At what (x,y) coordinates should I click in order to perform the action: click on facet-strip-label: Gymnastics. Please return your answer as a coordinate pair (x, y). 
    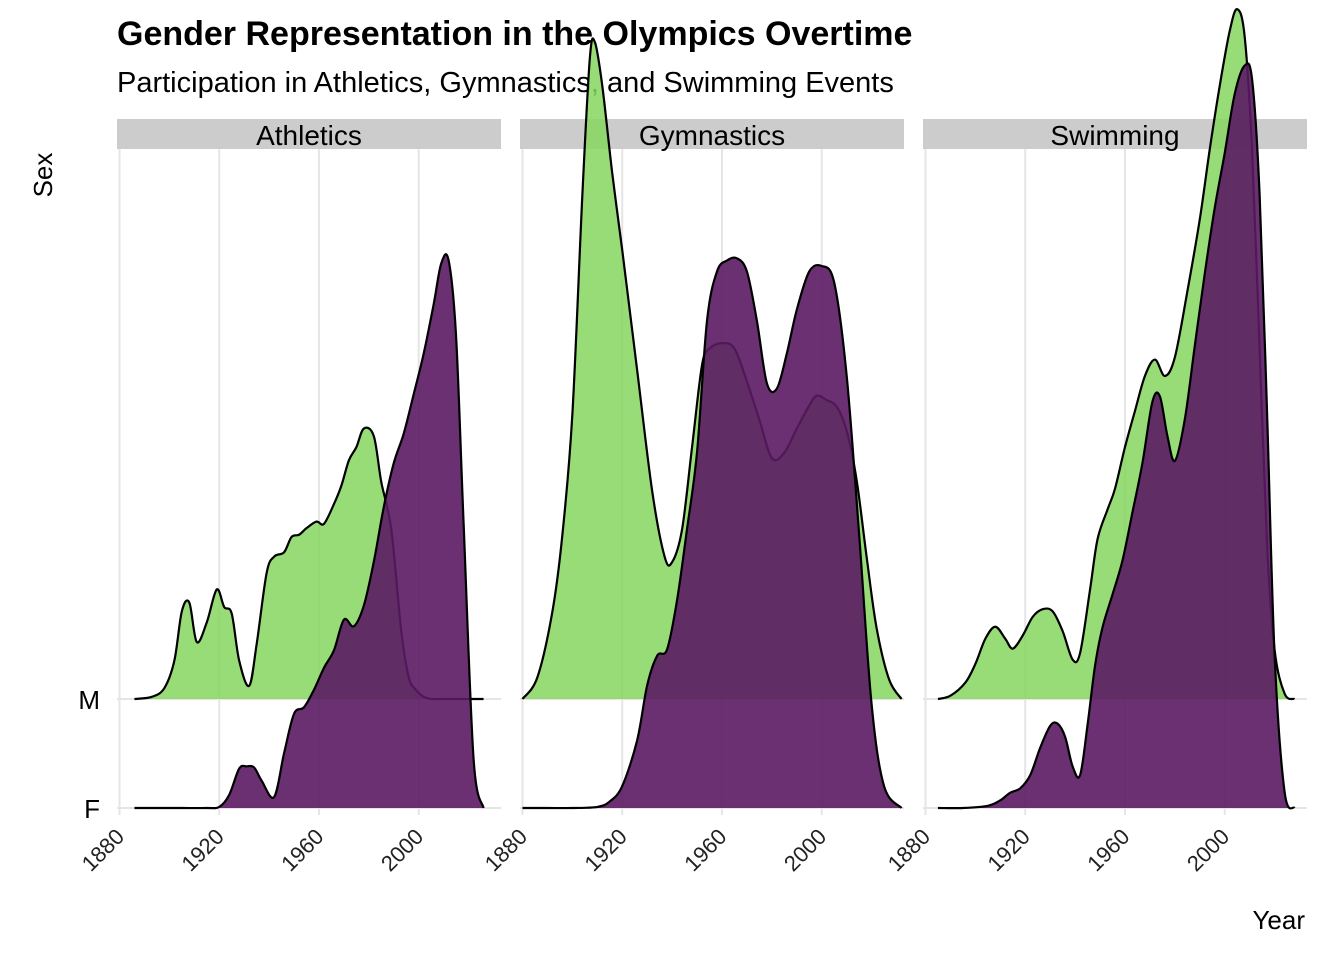
    Looking at the image, I should click on (712, 135).